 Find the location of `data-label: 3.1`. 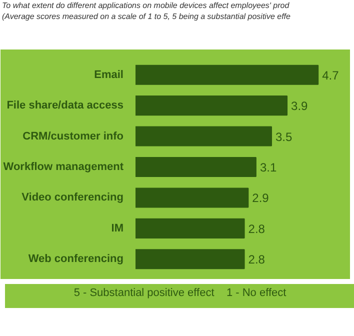

data-label: 3.1 is located at coordinates (268, 167).